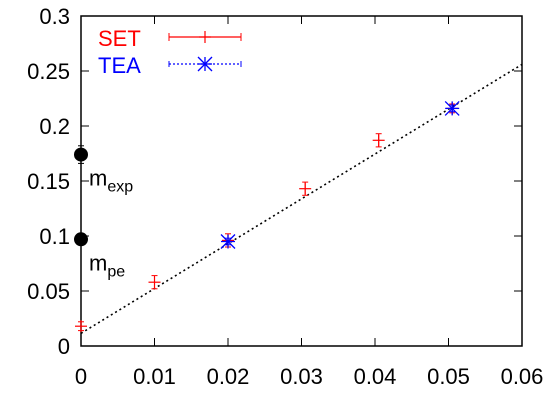 The width and height of the screenshot is (552, 393). What do you see at coordinates (448, 376) in the screenshot?
I see `x-tick-label: 0.05` at bounding box center [448, 376].